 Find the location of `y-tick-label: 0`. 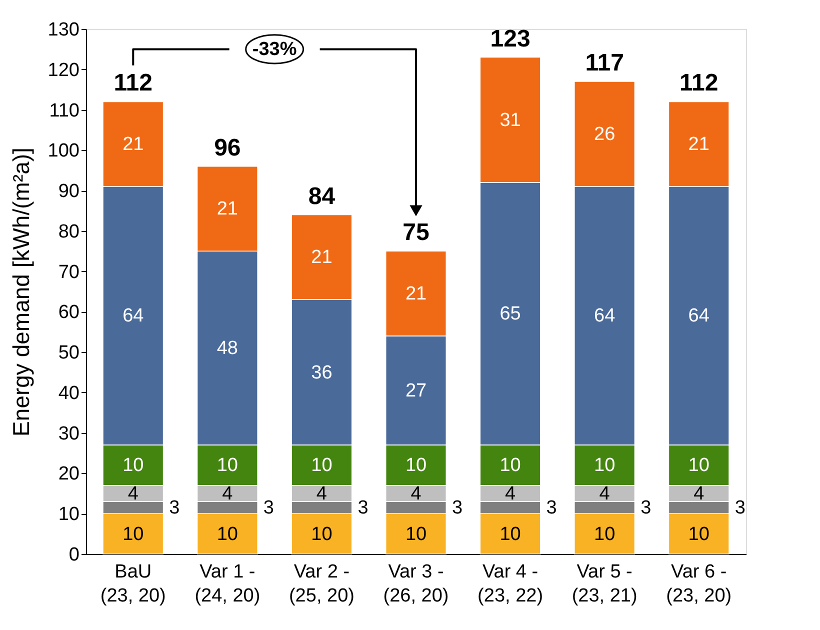

y-tick-label: 0 is located at coordinates (74, 555).